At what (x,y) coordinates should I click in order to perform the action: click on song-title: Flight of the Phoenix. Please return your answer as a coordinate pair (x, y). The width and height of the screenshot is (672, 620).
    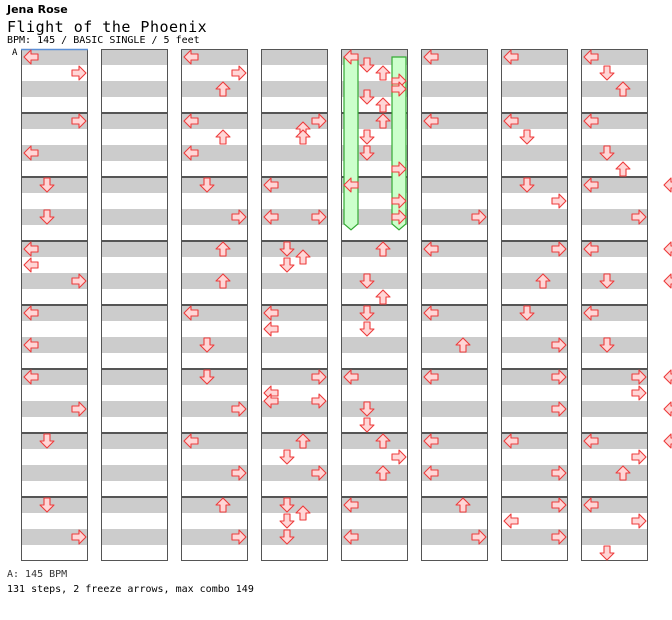
    Looking at the image, I should click on (107, 27).